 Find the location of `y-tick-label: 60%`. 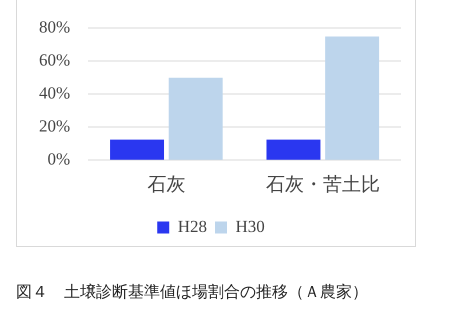

y-tick-label: 60% is located at coordinates (54, 60).